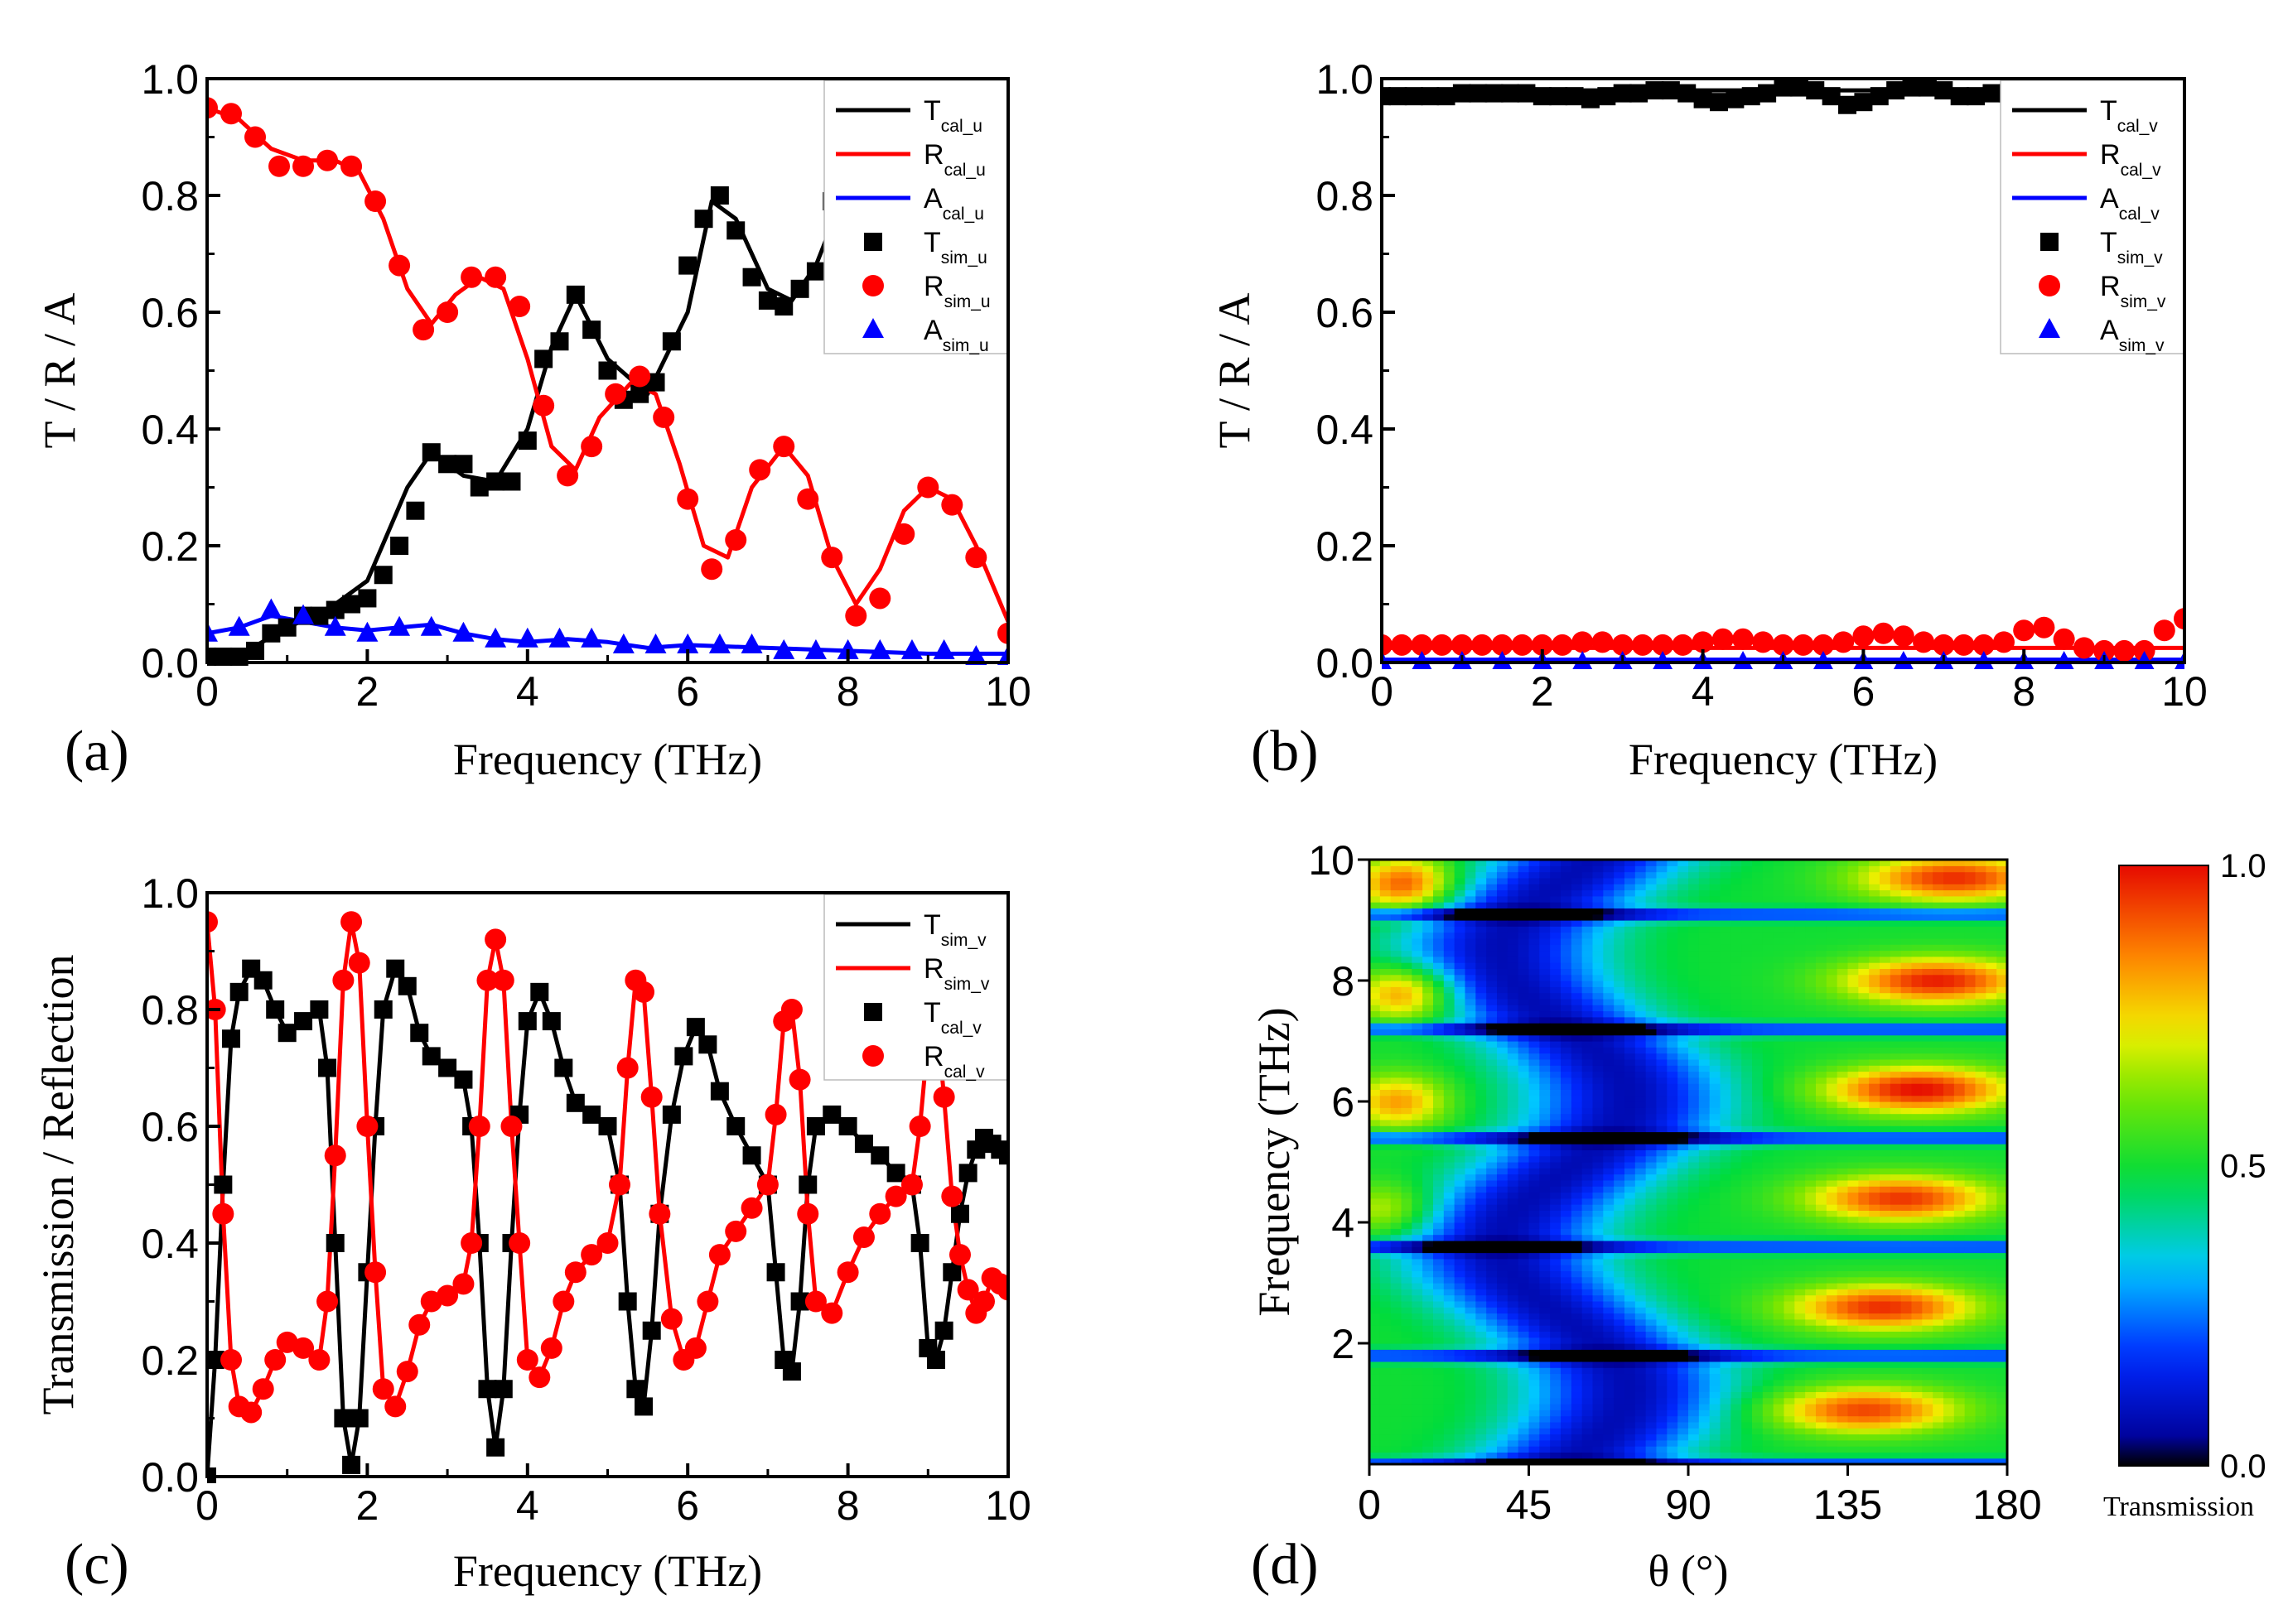 The height and width of the screenshot is (1624, 2288). Describe the element at coordinates (2132, 335) in the screenshot. I see `legend-label: Asim_v` at that location.